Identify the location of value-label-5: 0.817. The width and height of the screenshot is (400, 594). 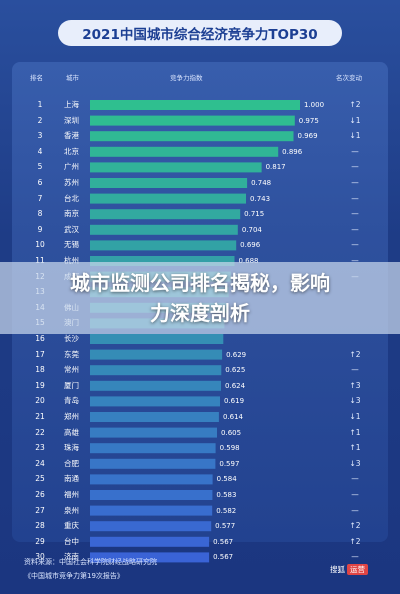
(275, 167).